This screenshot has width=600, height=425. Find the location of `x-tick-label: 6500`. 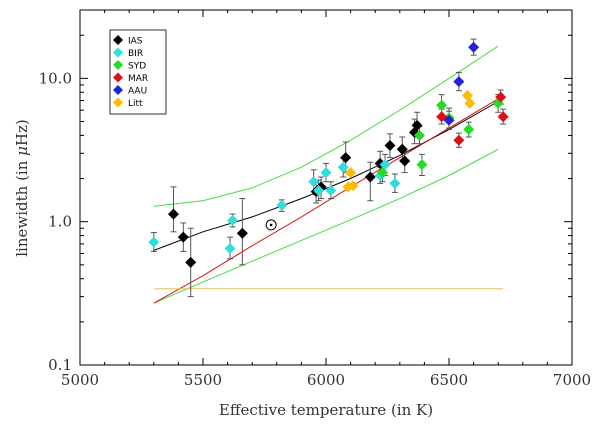

x-tick-label: 6500 is located at coordinates (449, 380).